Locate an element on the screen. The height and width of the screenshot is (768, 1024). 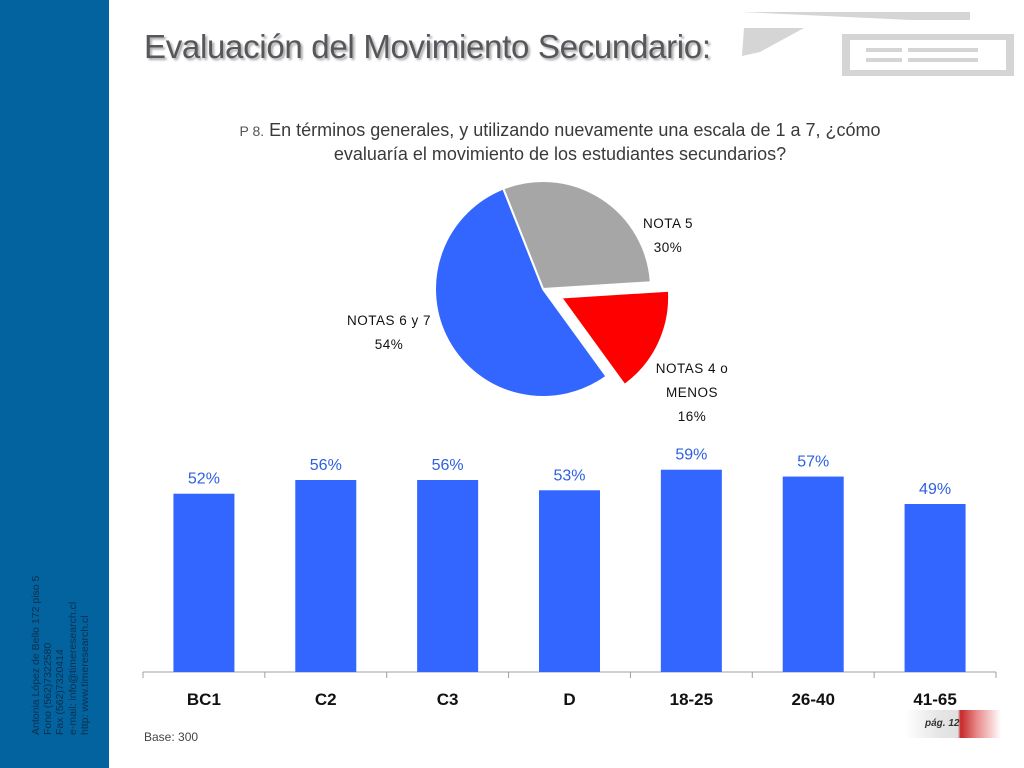
bar-category-label: D is located at coordinates (569, 699).